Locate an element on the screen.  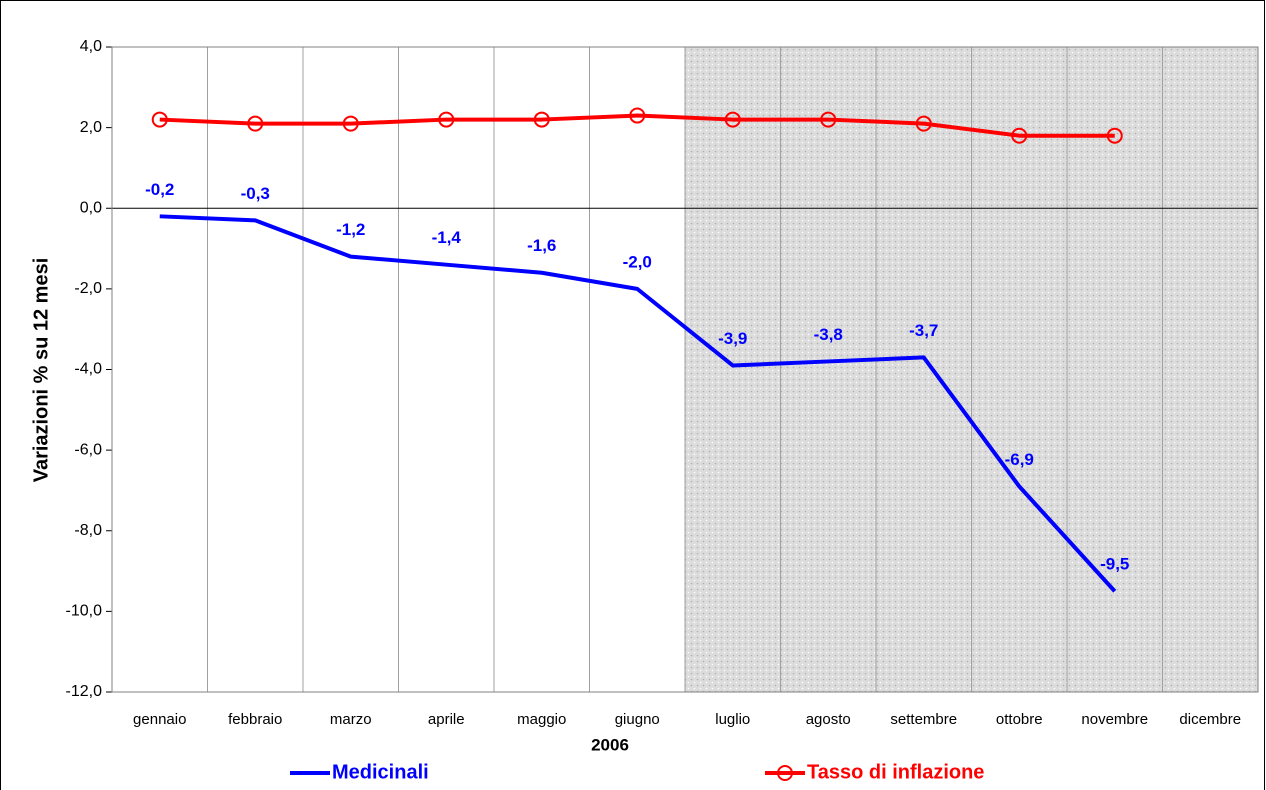
y-tick-label: -4,0 is located at coordinates (88, 369).